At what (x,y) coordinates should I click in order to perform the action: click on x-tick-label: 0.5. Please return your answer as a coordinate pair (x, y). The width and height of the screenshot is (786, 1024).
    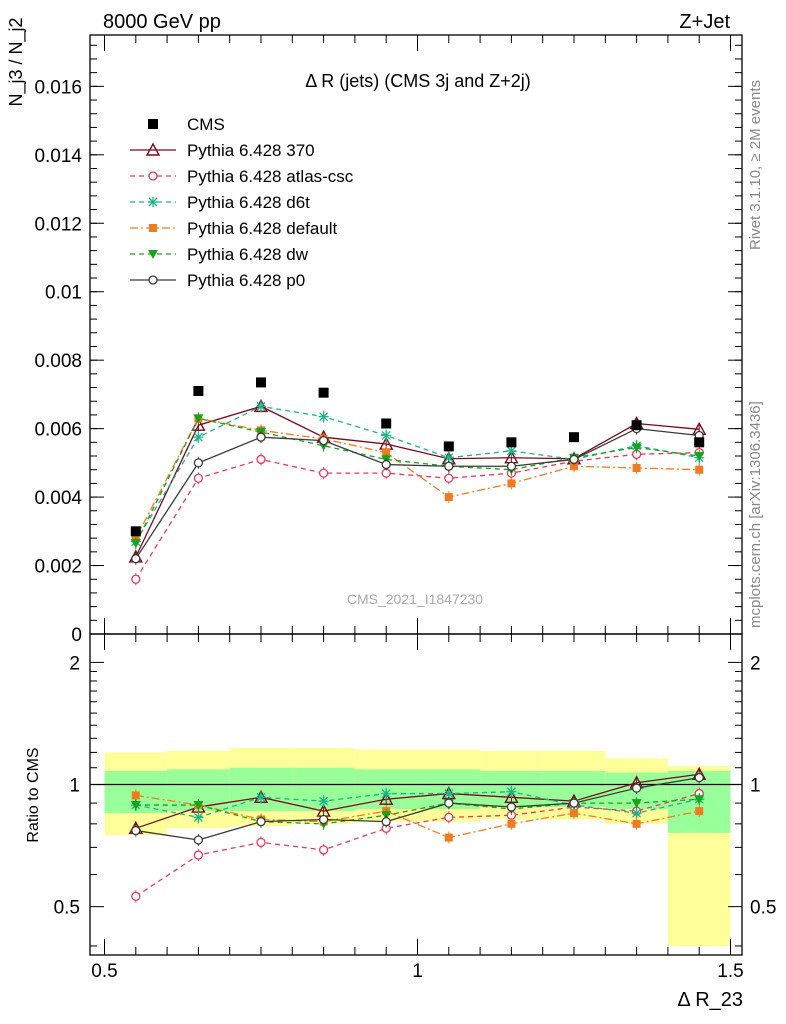
    Looking at the image, I should click on (104, 971).